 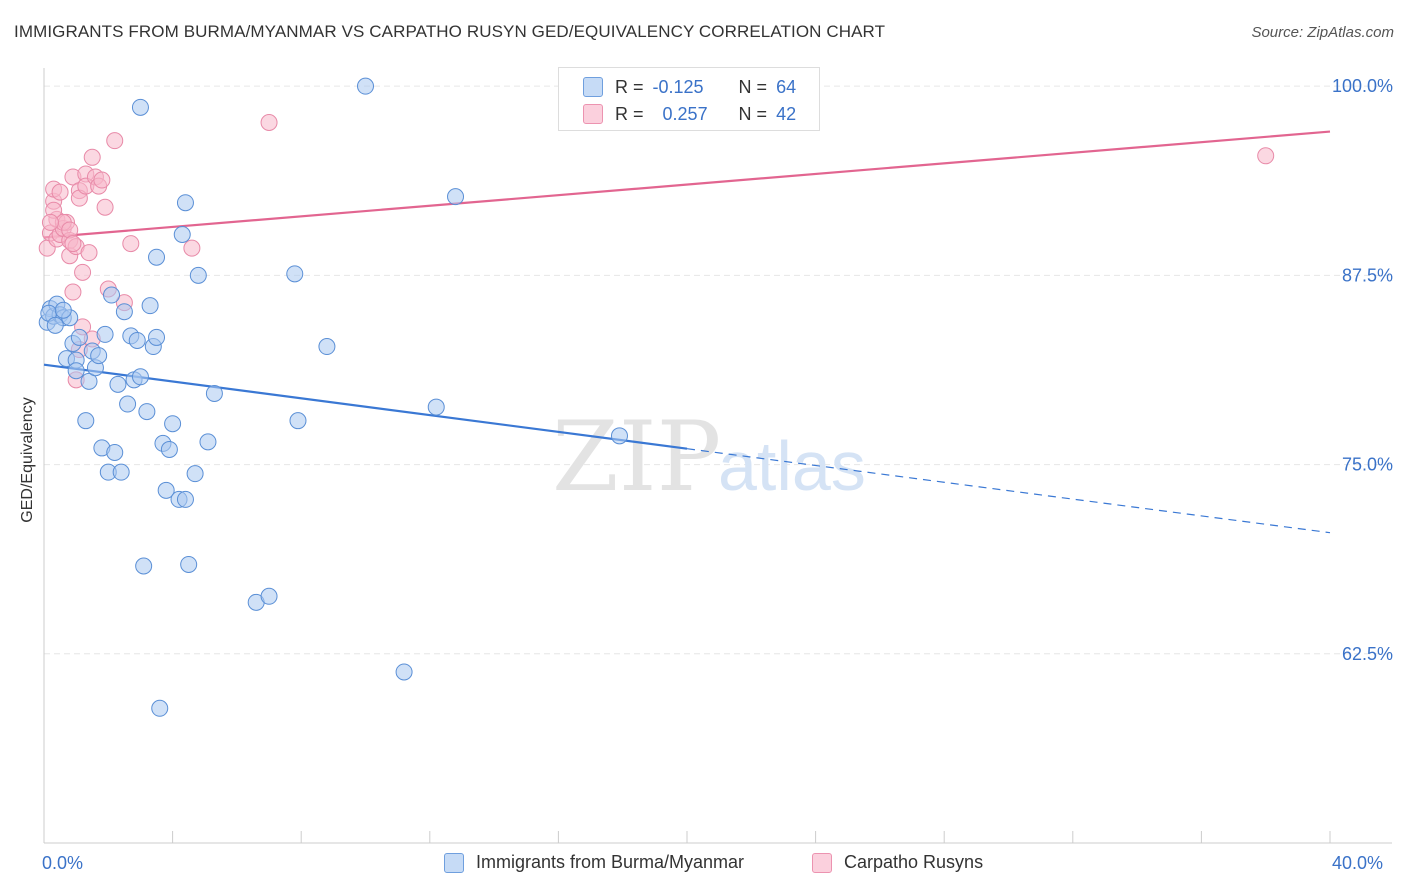 What do you see at coordinates (685, 113) in the screenshot?
I see `r-value: 0.257` at bounding box center [685, 113].